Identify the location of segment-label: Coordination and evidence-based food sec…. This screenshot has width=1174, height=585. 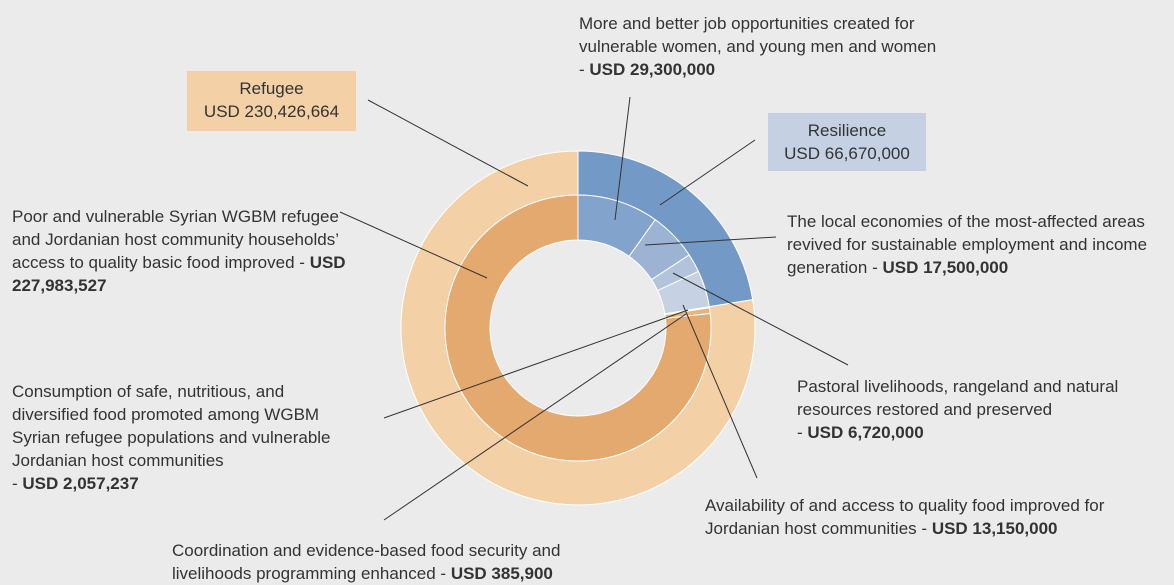
(399, 562).